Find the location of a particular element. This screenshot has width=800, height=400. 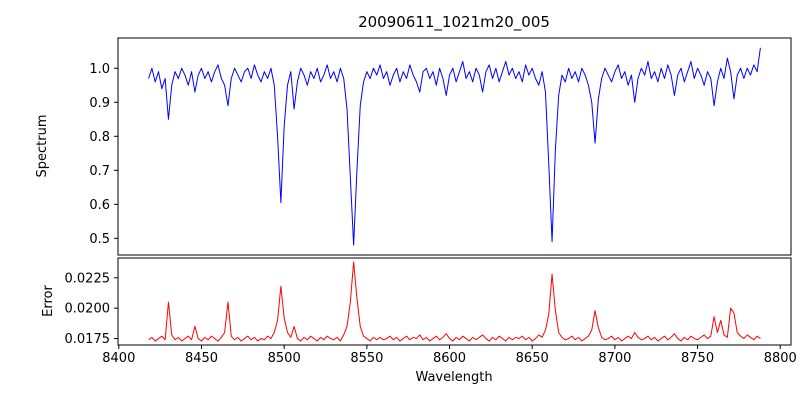

y-axis-label-error: Error is located at coordinates (48, 301).